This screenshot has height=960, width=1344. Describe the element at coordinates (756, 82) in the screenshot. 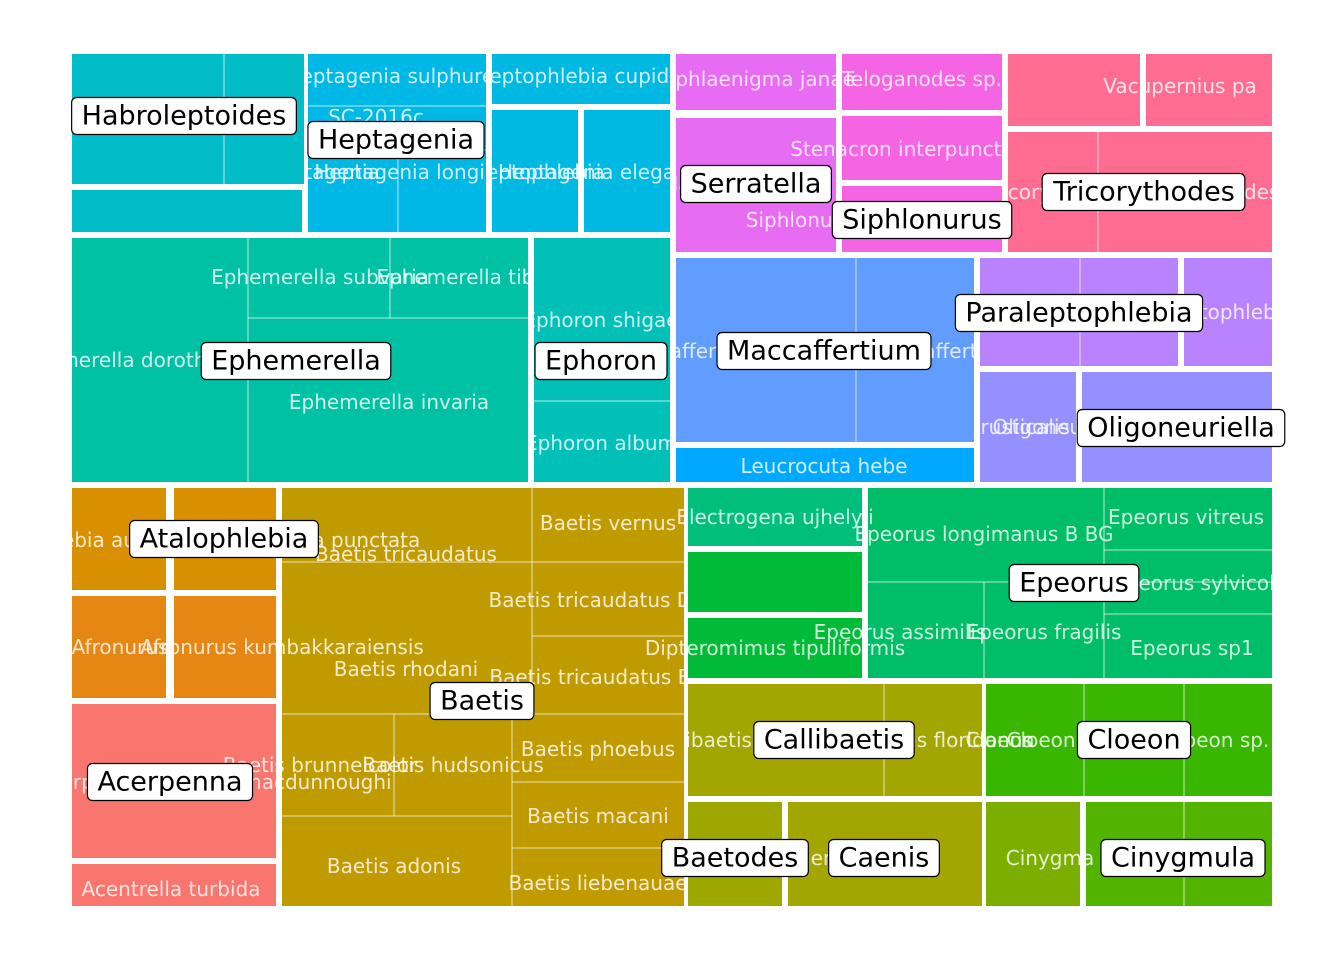

I see `treemap-cell-serratella` at that location.